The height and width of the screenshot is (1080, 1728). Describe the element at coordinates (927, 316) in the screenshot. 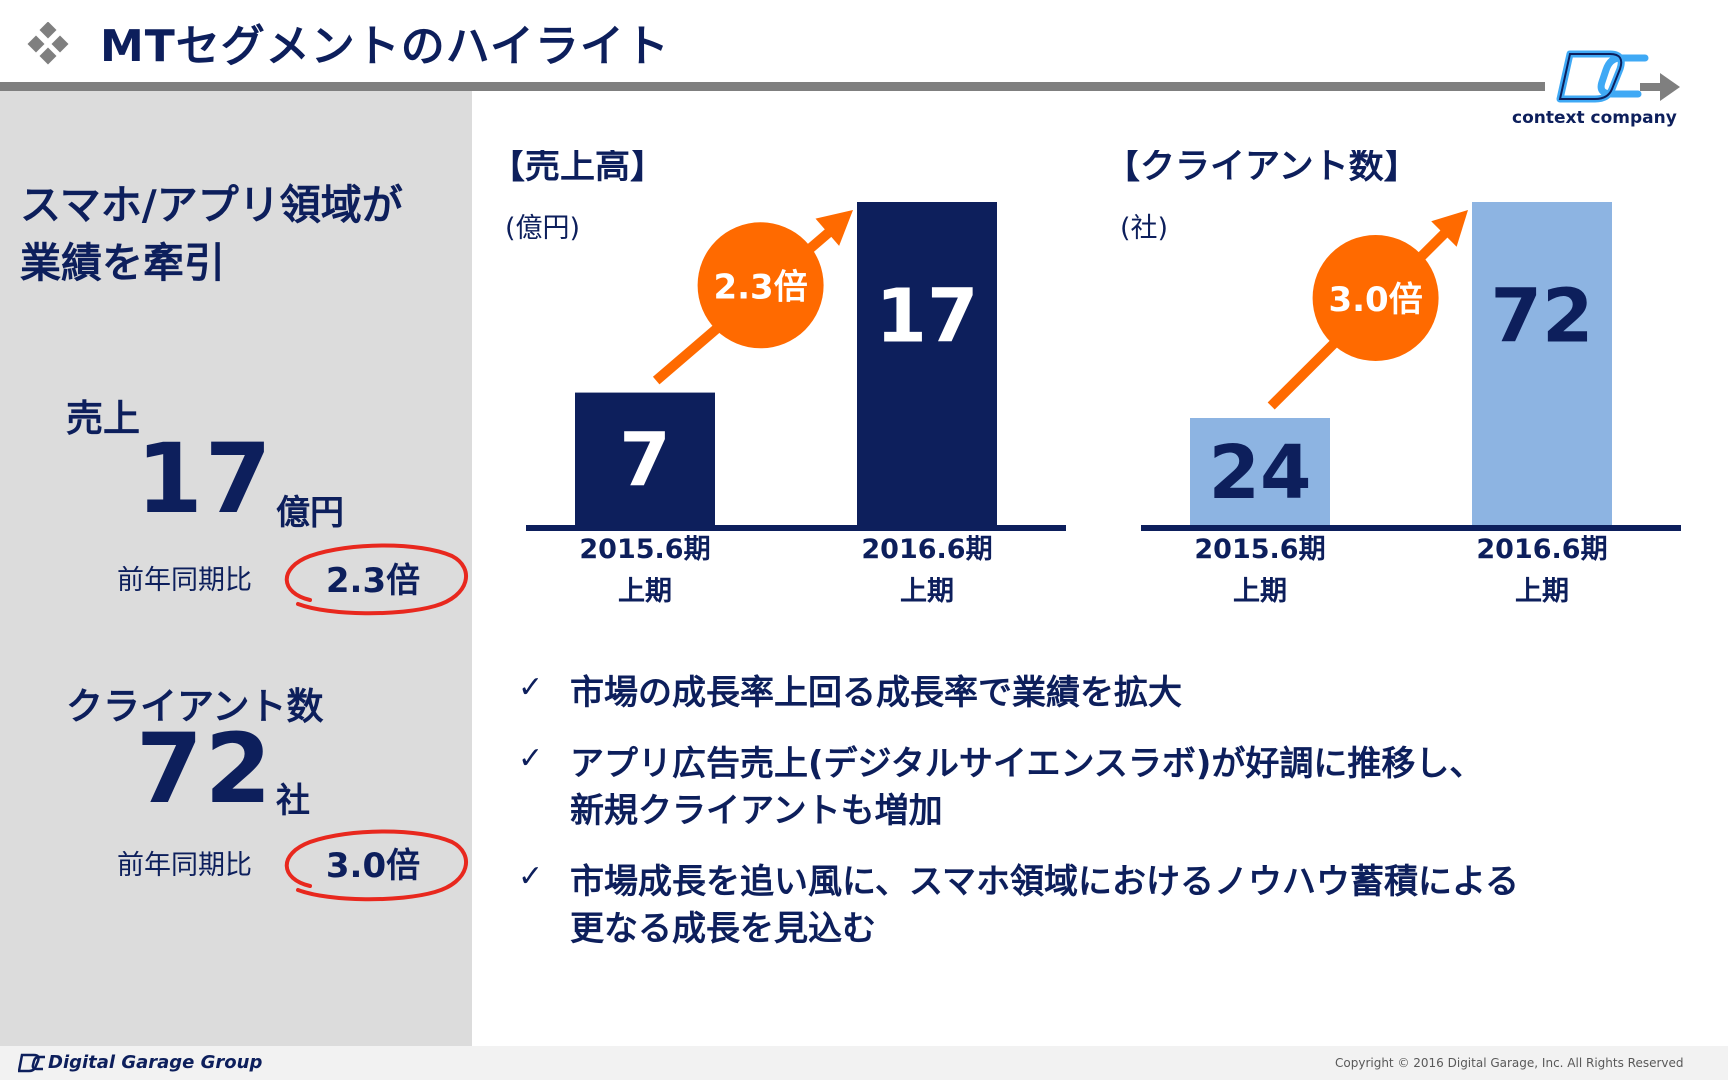

I see `chart-data-label: 17` at that location.